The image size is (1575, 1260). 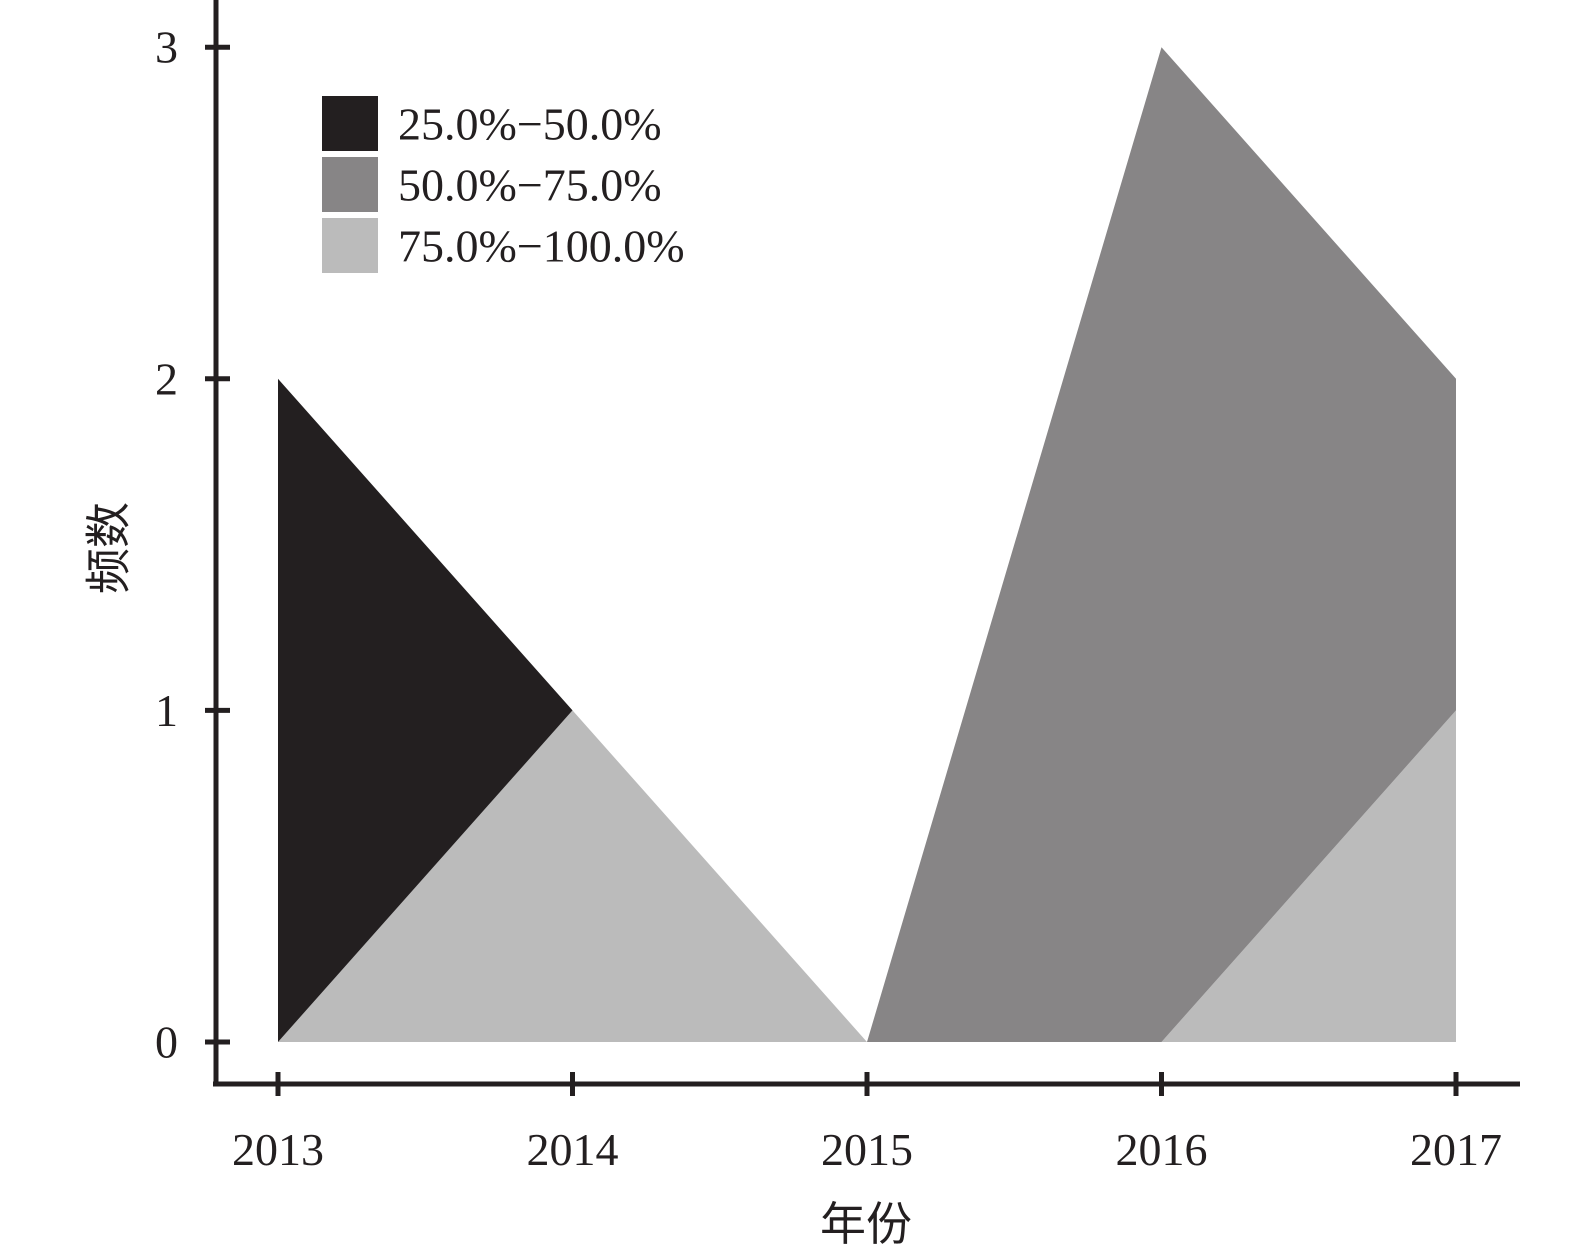 What do you see at coordinates (166, 1042) in the screenshot?
I see `y-tick-label: 0` at bounding box center [166, 1042].